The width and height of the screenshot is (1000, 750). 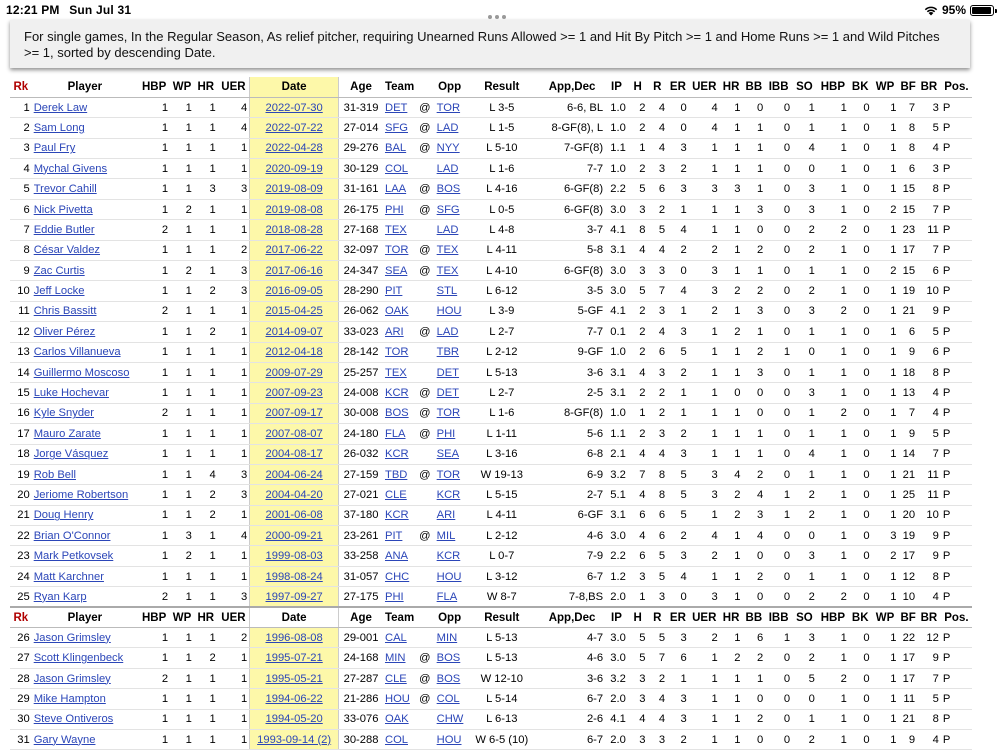 What do you see at coordinates (860, 617) in the screenshot?
I see `col-header-bk-repeat: BK` at bounding box center [860, 617].